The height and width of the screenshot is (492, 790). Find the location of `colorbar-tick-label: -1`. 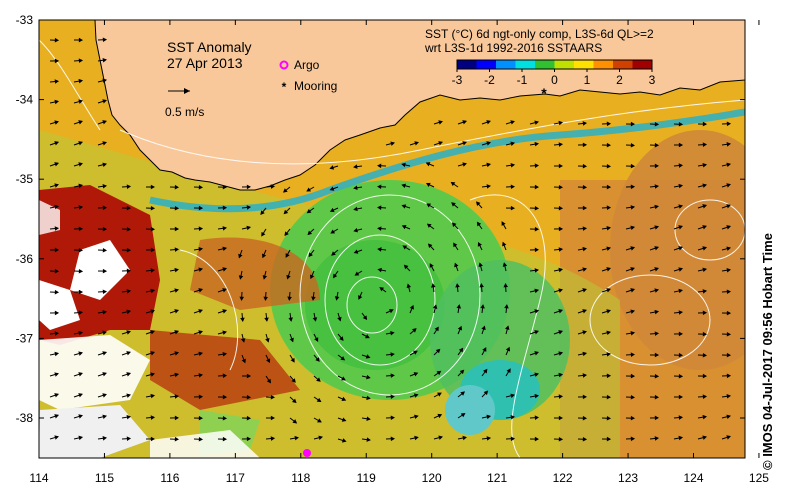

colorbar-tick-label: -1 is located at coordinates (522, 80).